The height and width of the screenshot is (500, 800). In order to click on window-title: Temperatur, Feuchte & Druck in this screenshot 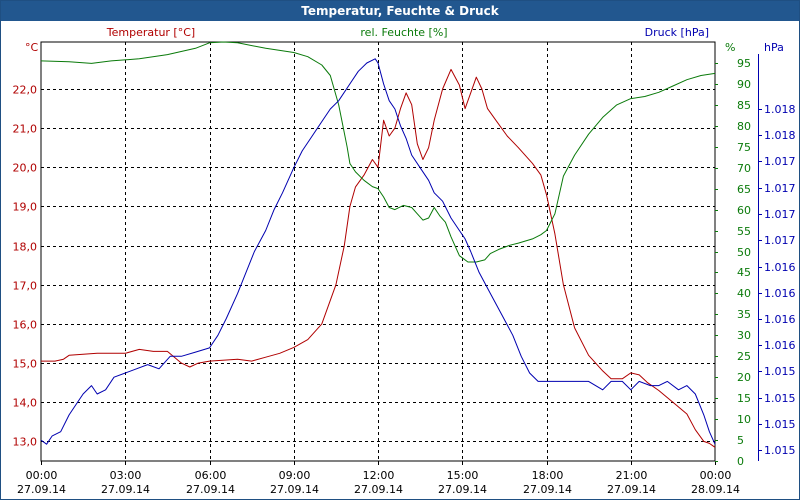, I will do `click(400, 11)`.